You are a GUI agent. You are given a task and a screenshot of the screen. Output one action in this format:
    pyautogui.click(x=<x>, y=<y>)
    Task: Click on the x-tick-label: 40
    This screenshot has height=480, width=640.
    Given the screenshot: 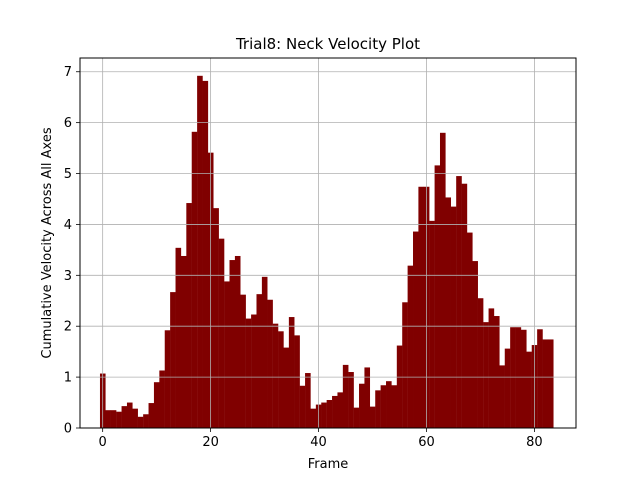 What is the action you would take?
    pyautogui.click(x=318, y=442)
    